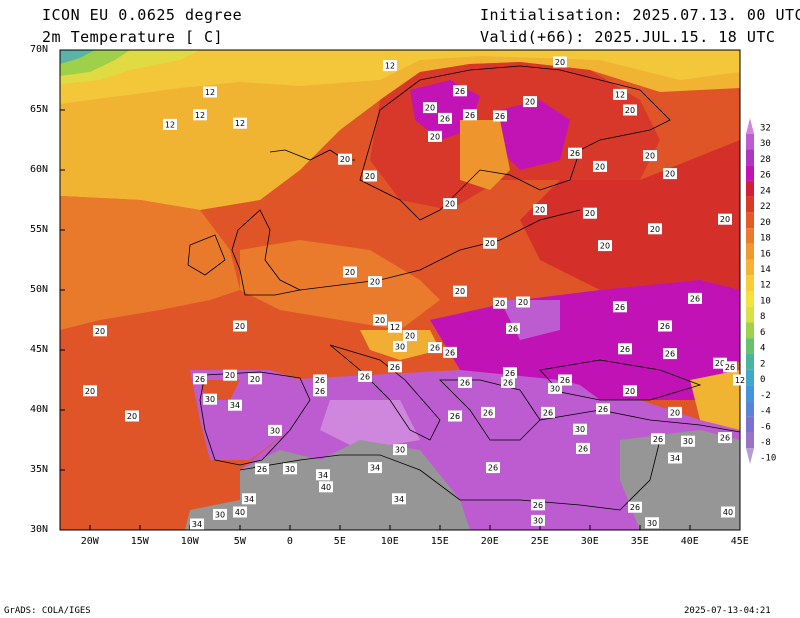 The width and height of the screenshot is (800, 618). What do you see at coordinates (765, 207) in the screenshot?
I see `colorbar-label: 22` at bounding box center [765, 207].